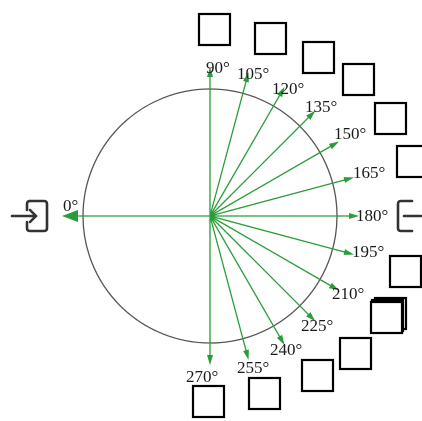  I want to click on label-0: 0°, so click(70, 205).